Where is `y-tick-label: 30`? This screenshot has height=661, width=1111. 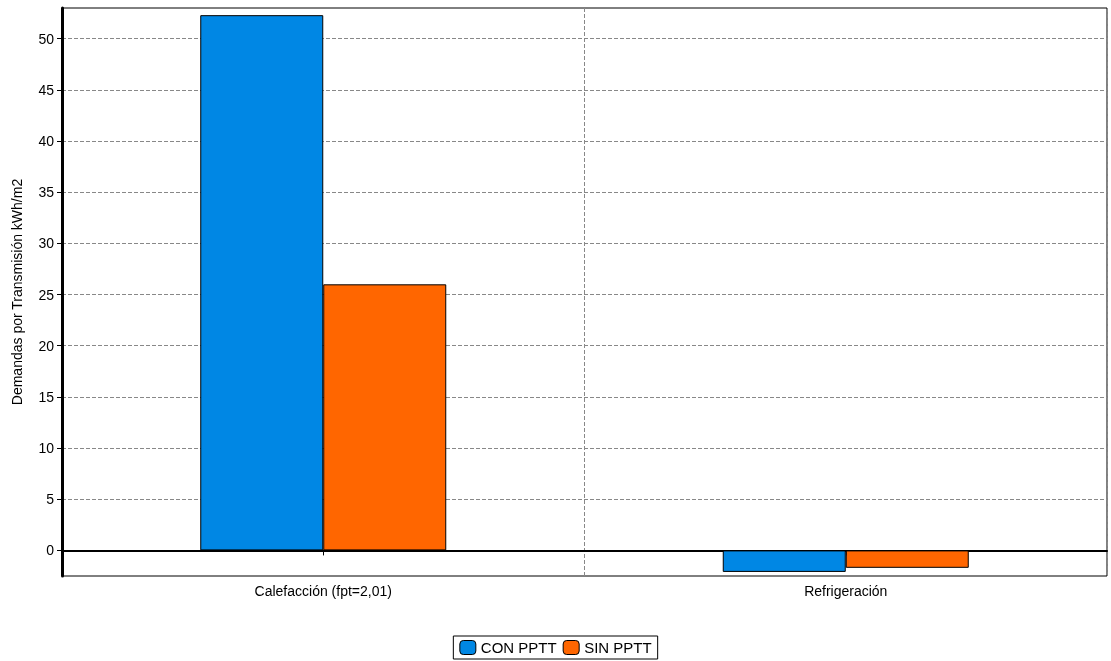 y-tick-label: 30 is located at coordinates (46, 243).